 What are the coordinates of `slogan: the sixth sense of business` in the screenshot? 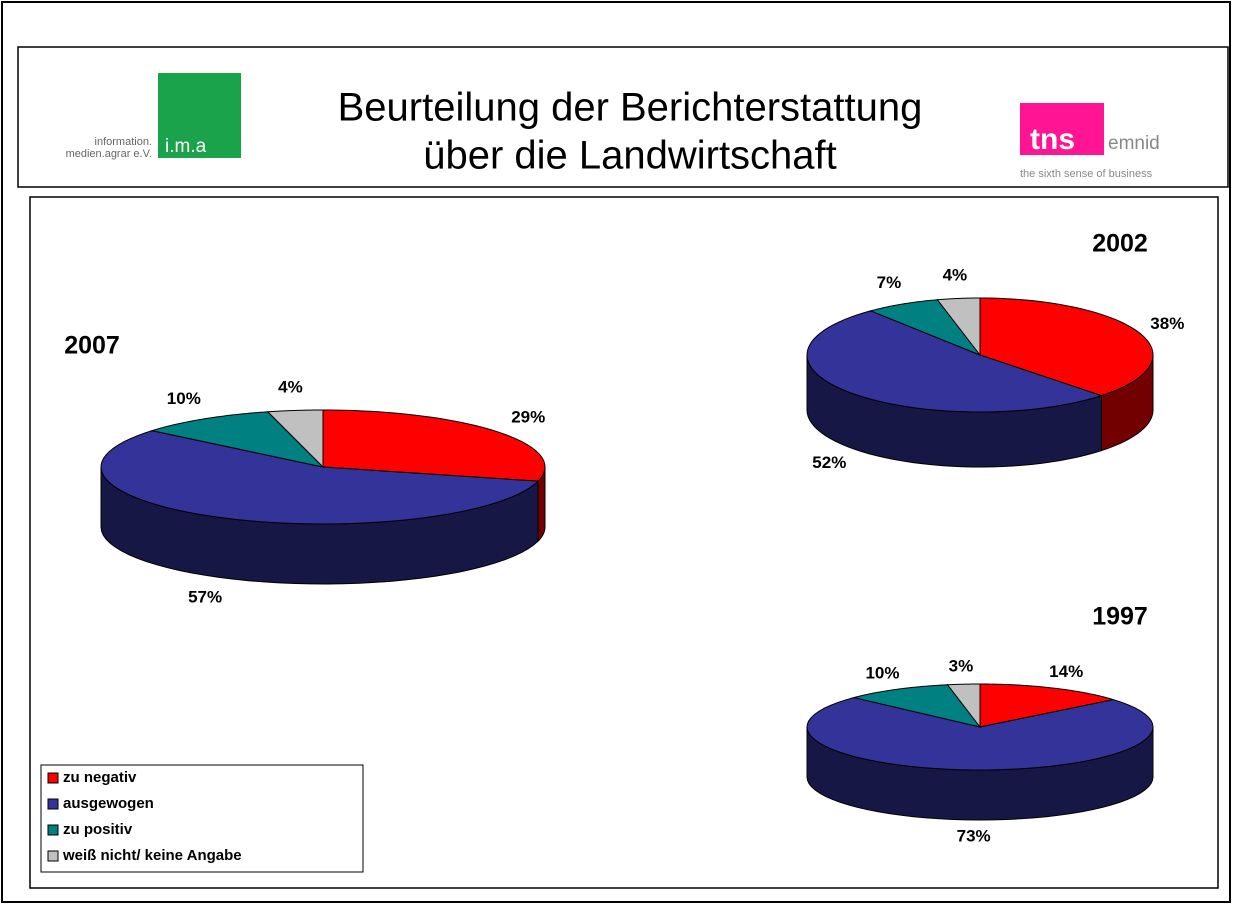 It's located at (1086, 174).